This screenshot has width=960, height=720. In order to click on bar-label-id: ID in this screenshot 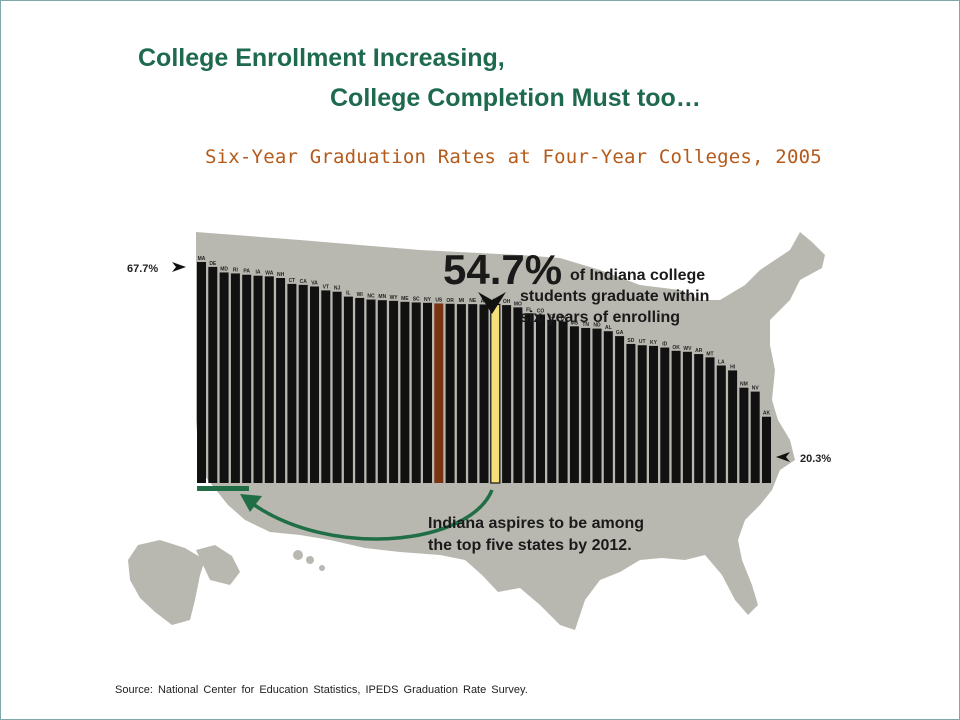, I will do `click(664, 345)`.